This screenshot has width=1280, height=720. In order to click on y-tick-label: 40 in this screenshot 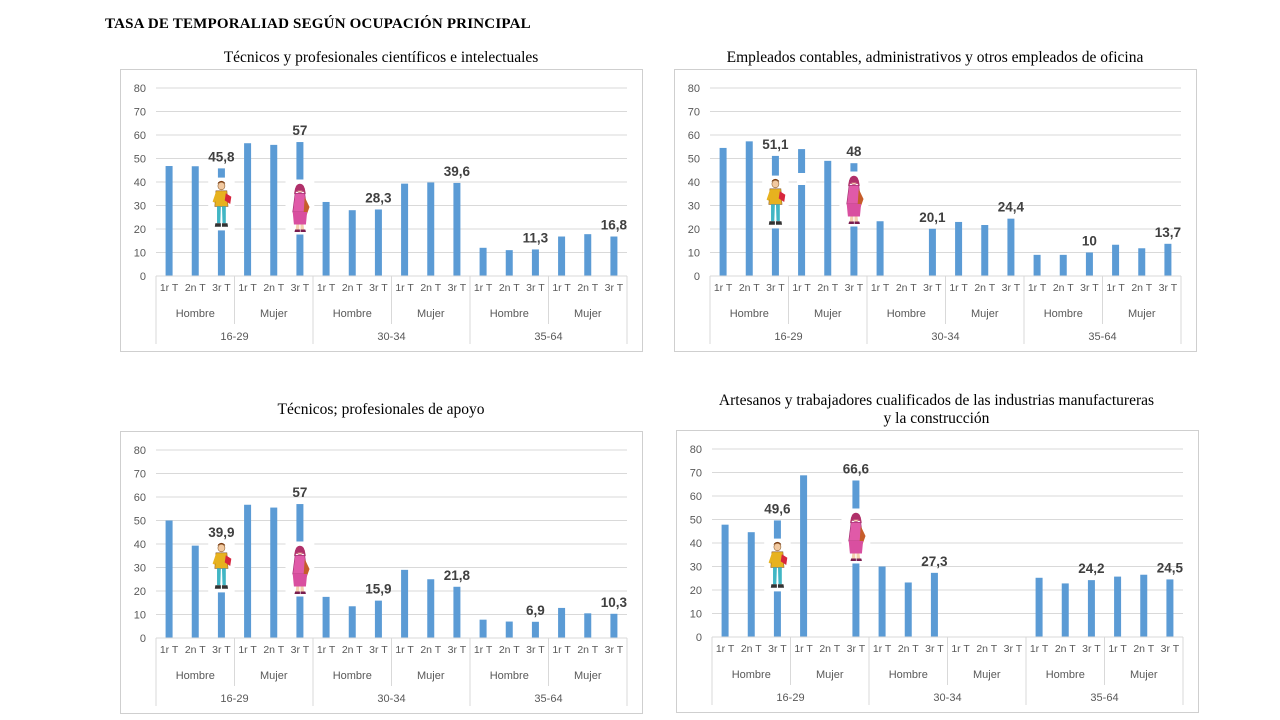, I will do `click(694, 183)`.